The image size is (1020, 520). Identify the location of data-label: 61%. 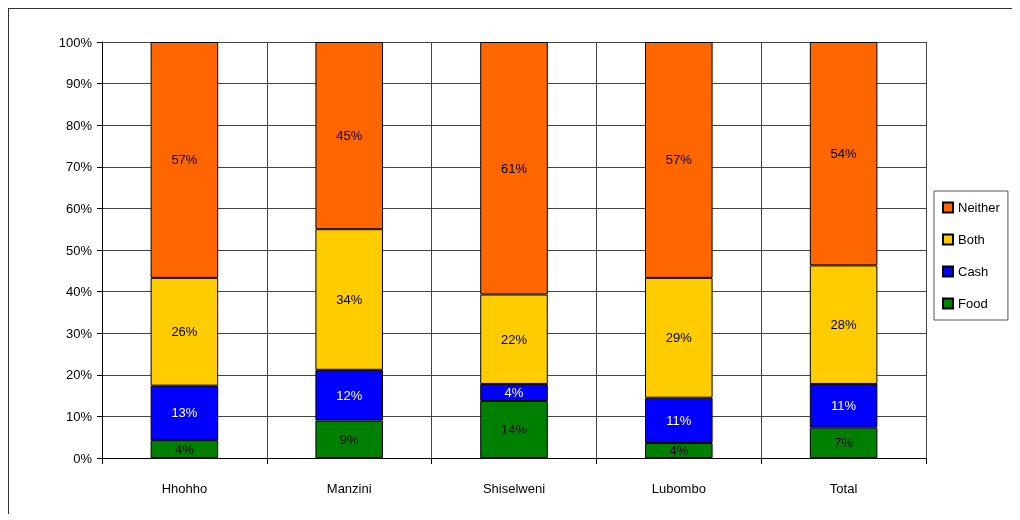
(514, 168).